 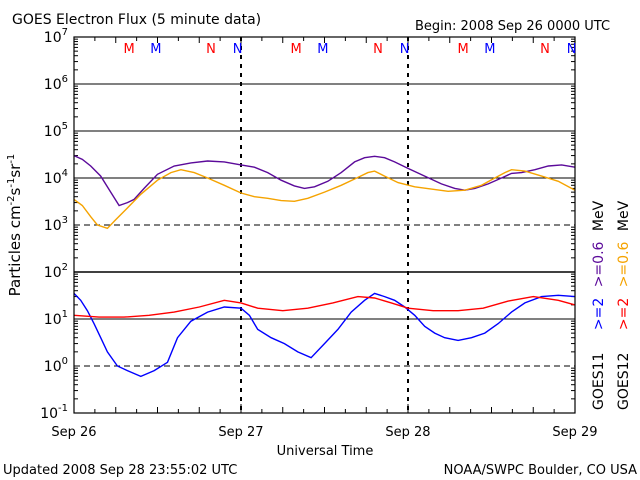 What do you see at coordinates (56, 130) in the screenshot?
I see `y-tick-label-1e5: 10⁵` at bounding box center [56, 130].